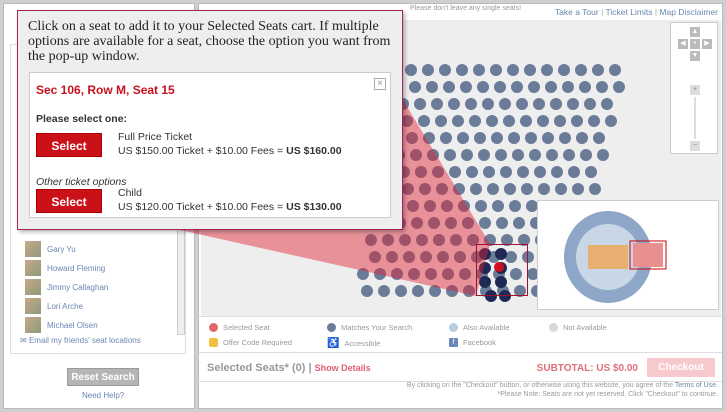 The height and width of the screenshot is (412, 726). What do you see at coordinates (695, 118) in the screenshot?
I see `zoom-slider` at bounding box center [695, 118].